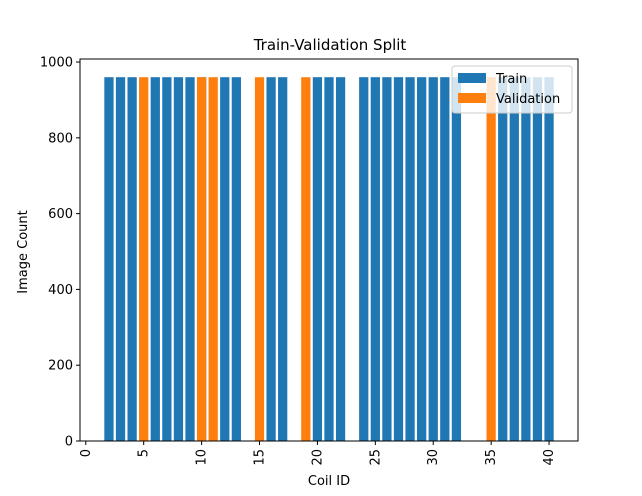  Describe the element at coordinates (433, 457) in the screenshot. I see `x-tick-label: 30` at that location.